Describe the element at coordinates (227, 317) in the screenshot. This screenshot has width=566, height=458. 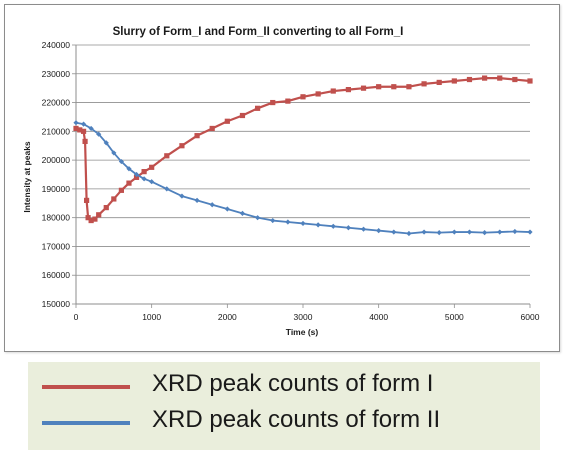
I see `x-tick-label: 2000` at that location.